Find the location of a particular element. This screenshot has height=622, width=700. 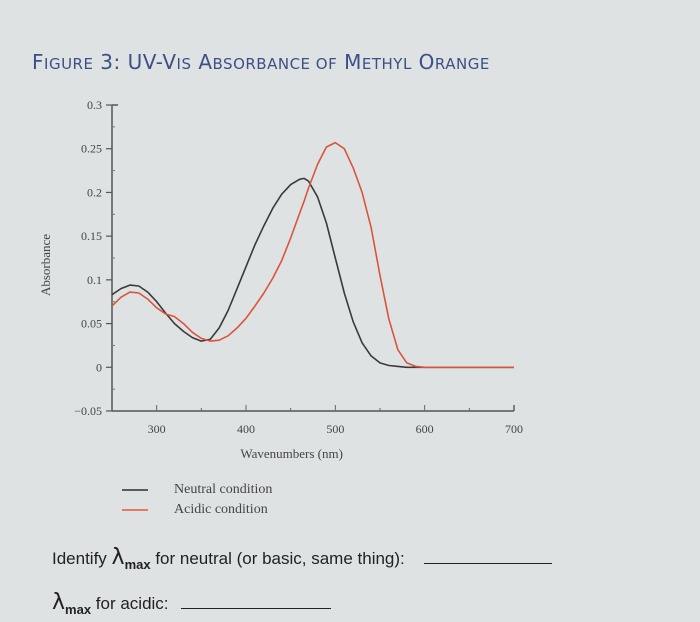

y-tick-label: 0.1 is located at coordinates (94, 280).